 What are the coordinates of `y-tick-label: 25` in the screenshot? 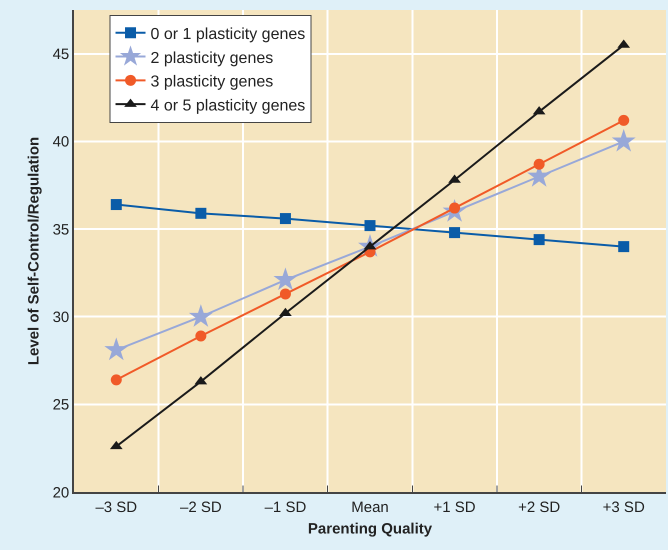 It's located at (61, 405).